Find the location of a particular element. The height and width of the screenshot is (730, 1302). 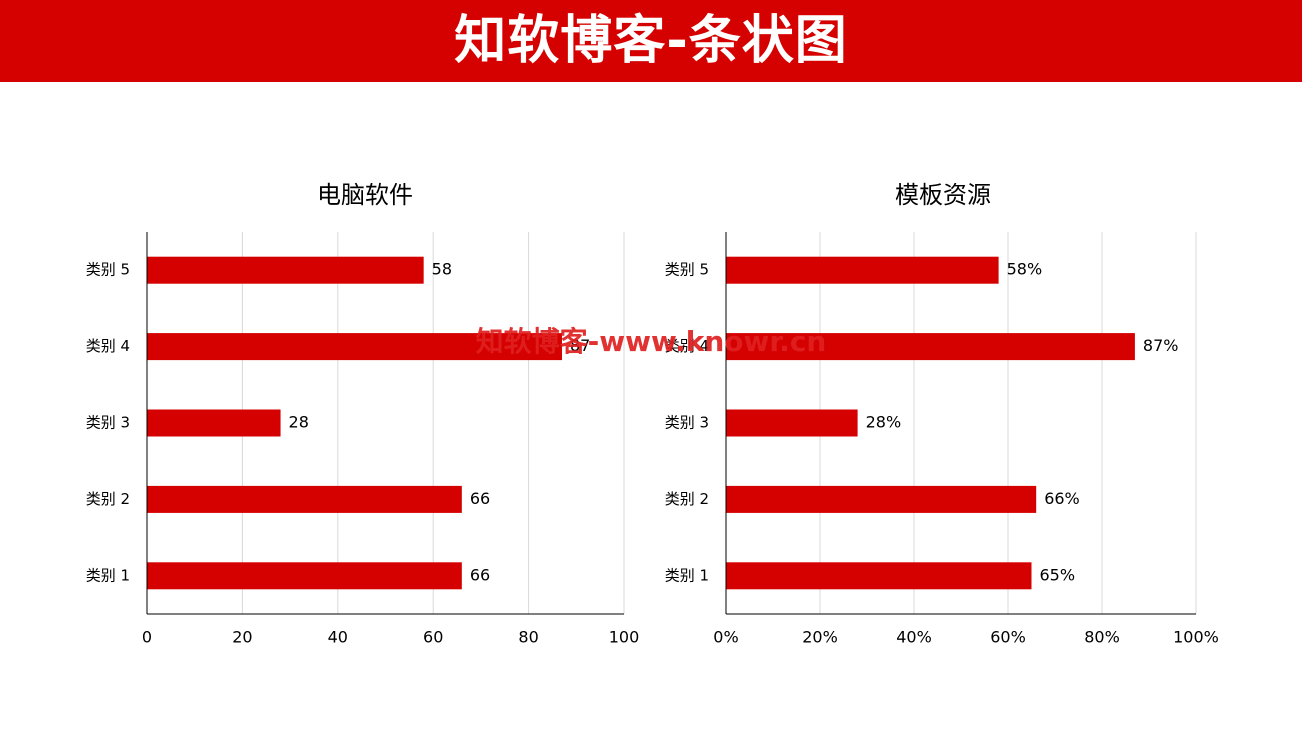

x-tick-label: 100 is located at coordinates (624, 637).